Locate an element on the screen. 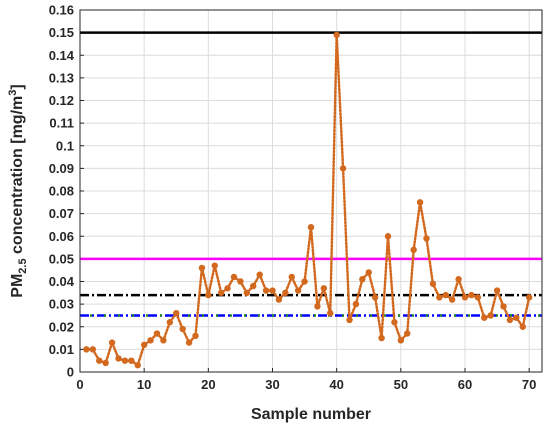 The height and width of the screenshot is (431, 550). x-axis-title: Sample number is located at coordinates (311, 414).